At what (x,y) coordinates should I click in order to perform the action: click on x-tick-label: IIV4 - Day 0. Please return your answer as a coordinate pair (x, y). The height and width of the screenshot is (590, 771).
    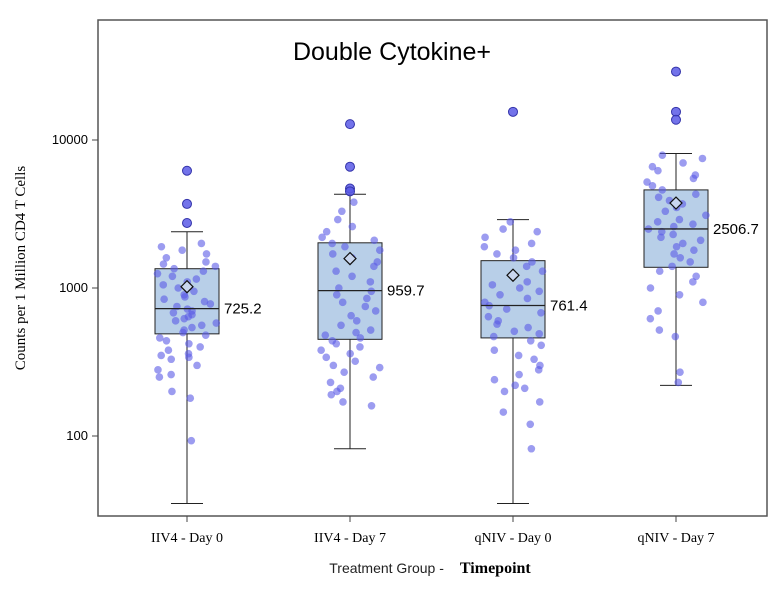
    Looking at the image, I should click on (187, 538).